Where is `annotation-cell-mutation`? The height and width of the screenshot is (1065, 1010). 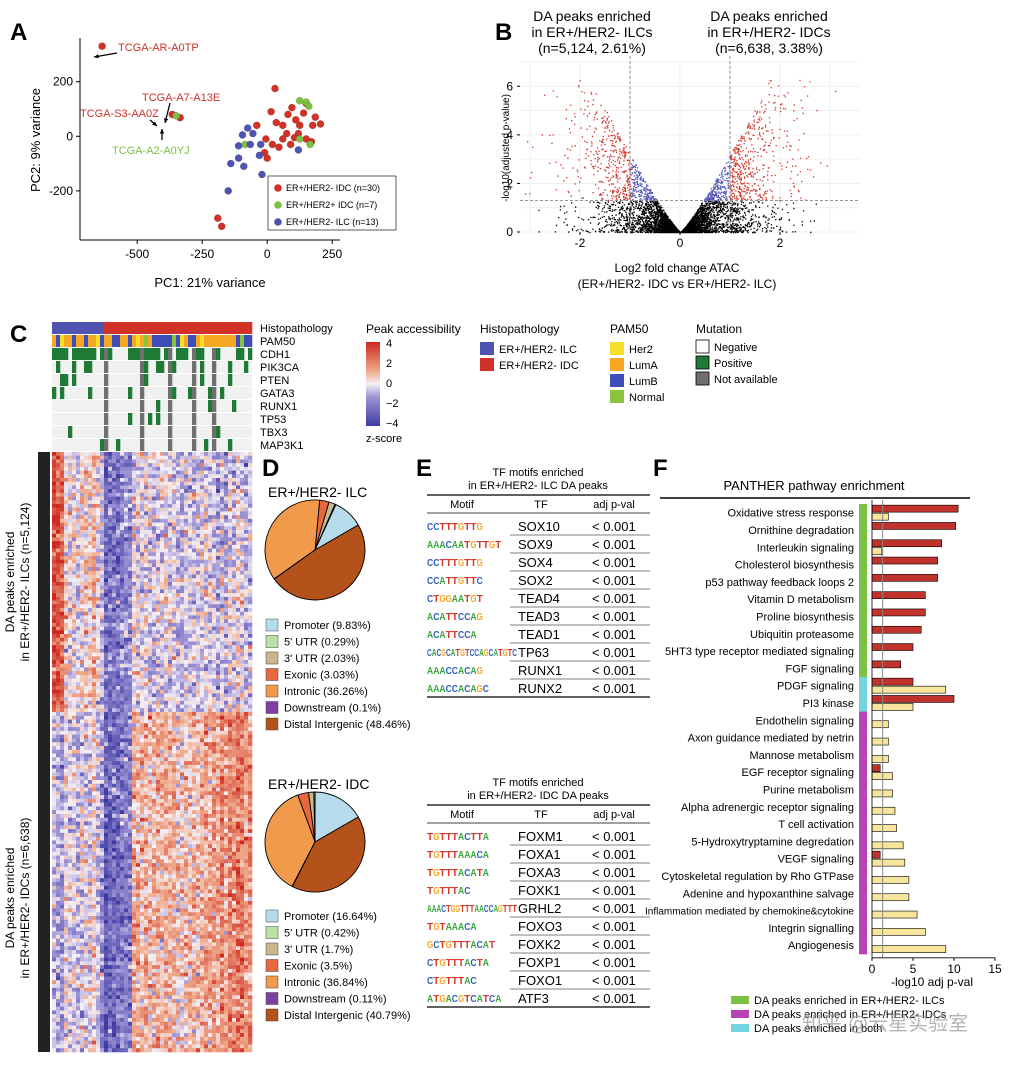 annotation-cell-mutation is located at coordinates (246, 367).